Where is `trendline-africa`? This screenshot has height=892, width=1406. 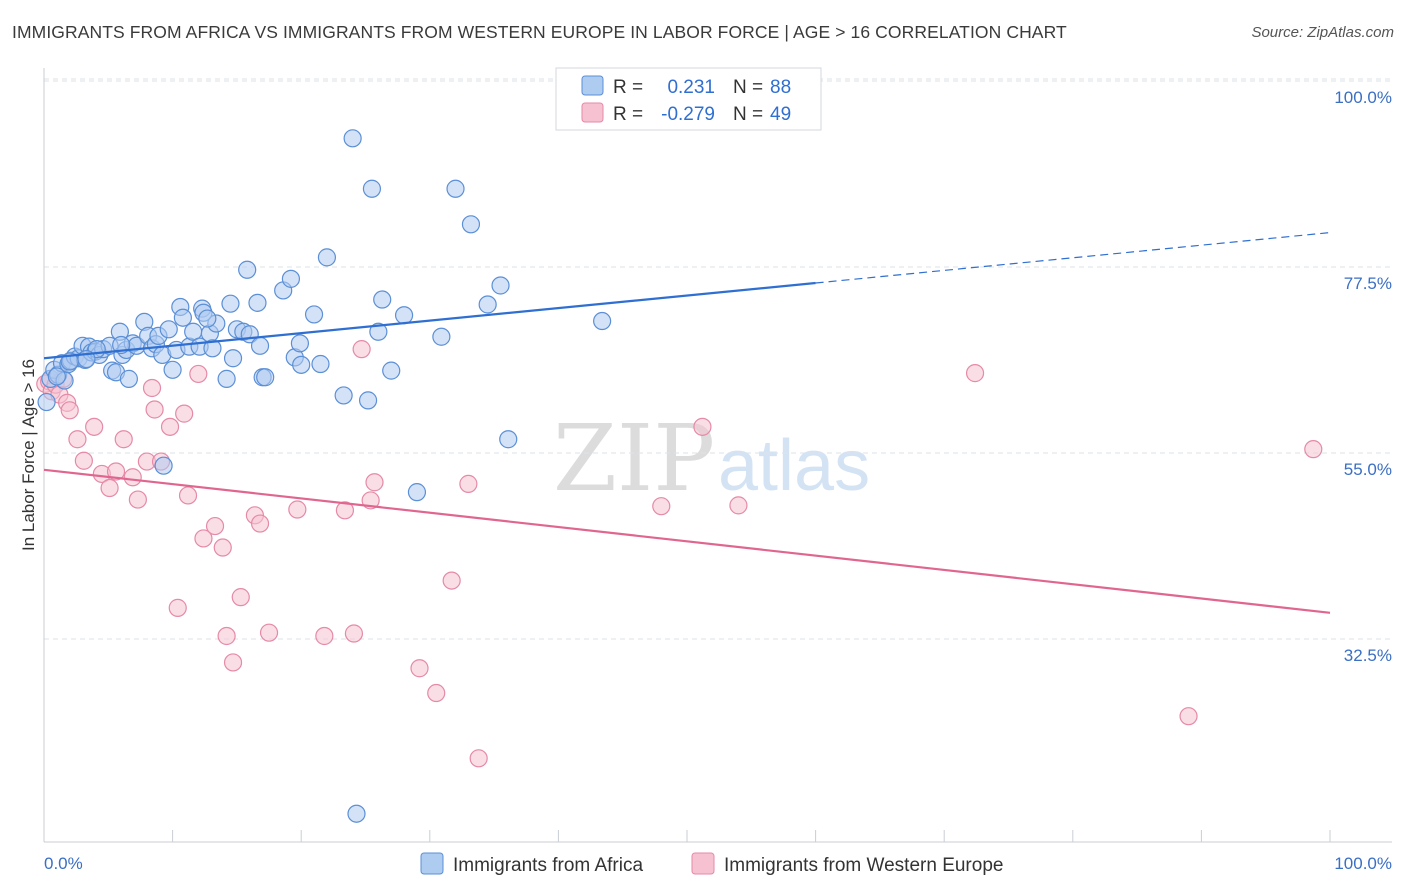 trendline-africa is located at coordinates (429, 320).